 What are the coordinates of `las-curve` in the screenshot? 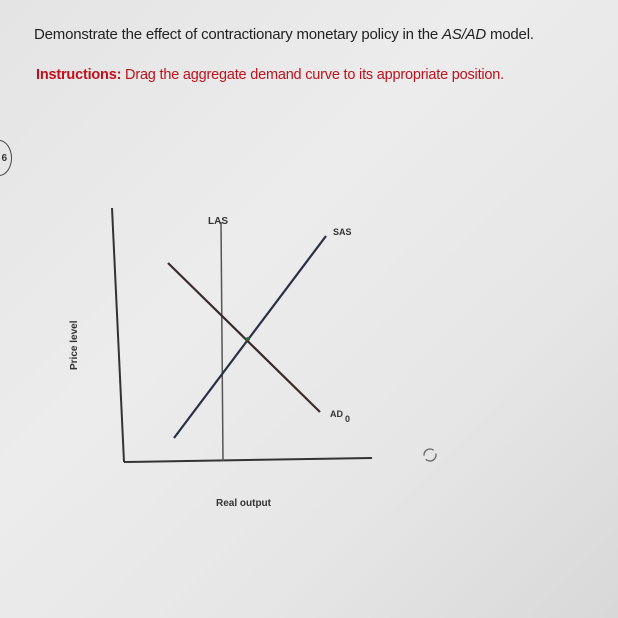 It's located at (222, 341).